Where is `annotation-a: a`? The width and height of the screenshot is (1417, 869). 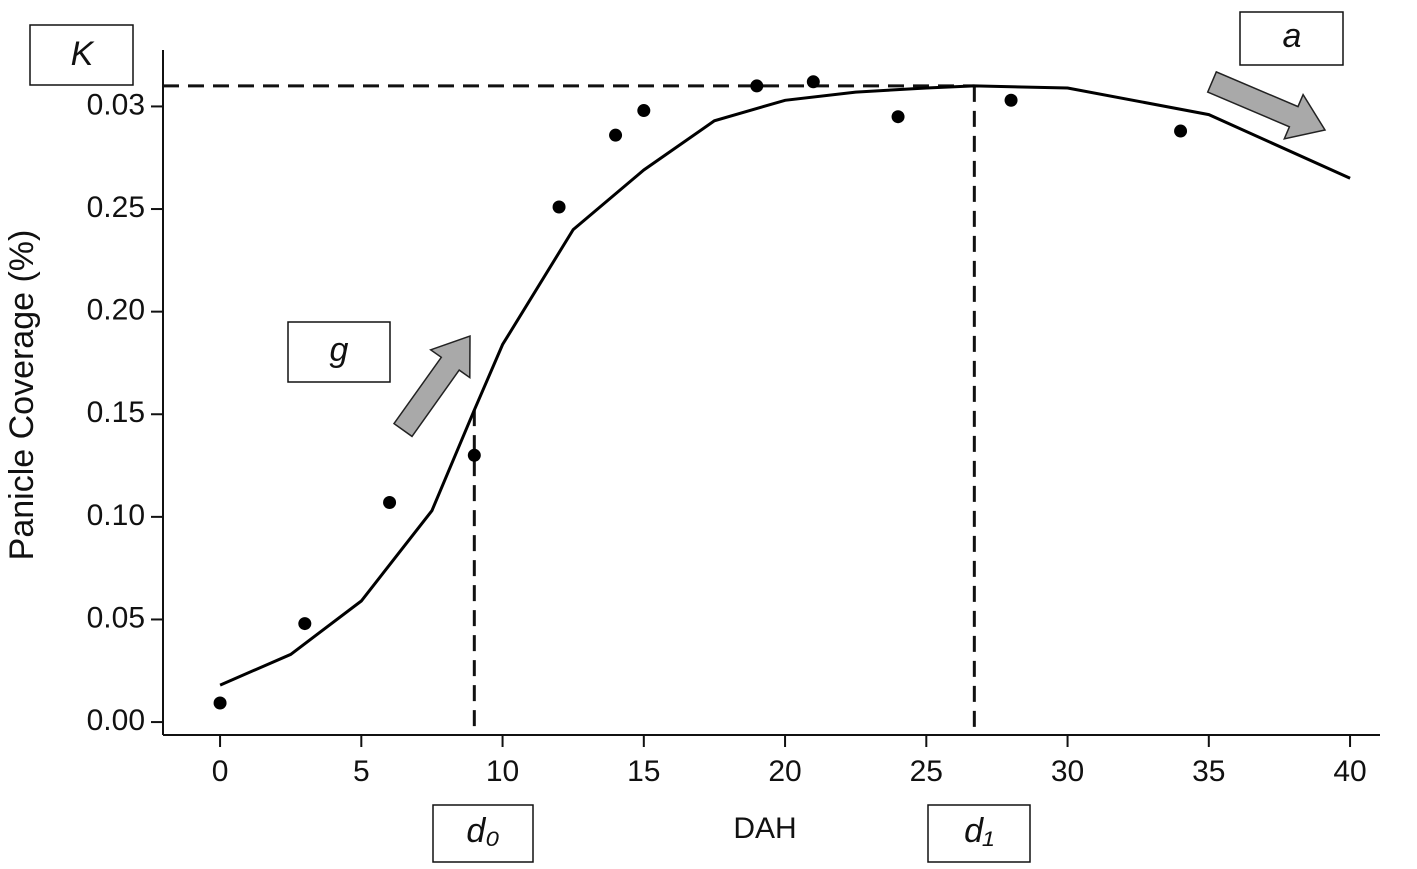 annotation-a: a is located at coordinates (1291, 38).